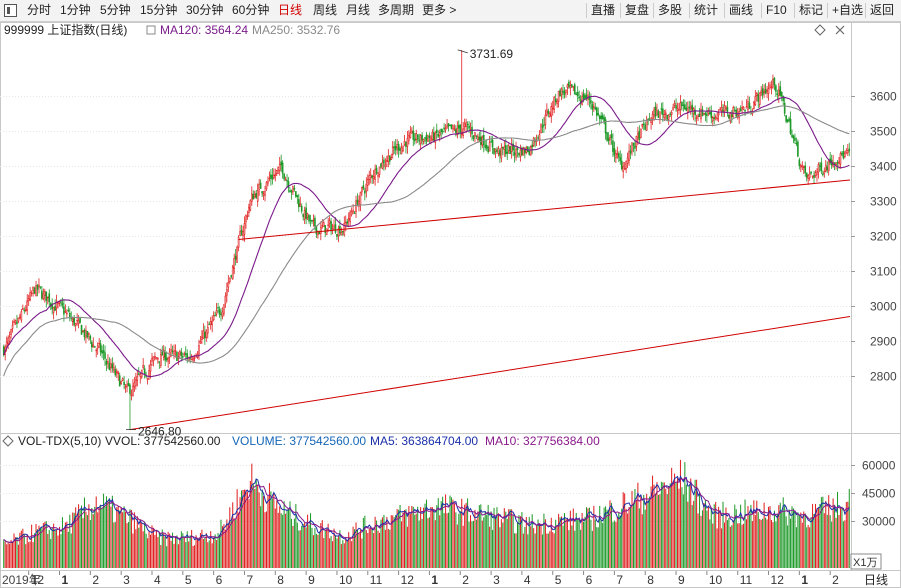 The image size is (901, 588). I want to click on period-tab-5: 60分钟, so click(251, 10).